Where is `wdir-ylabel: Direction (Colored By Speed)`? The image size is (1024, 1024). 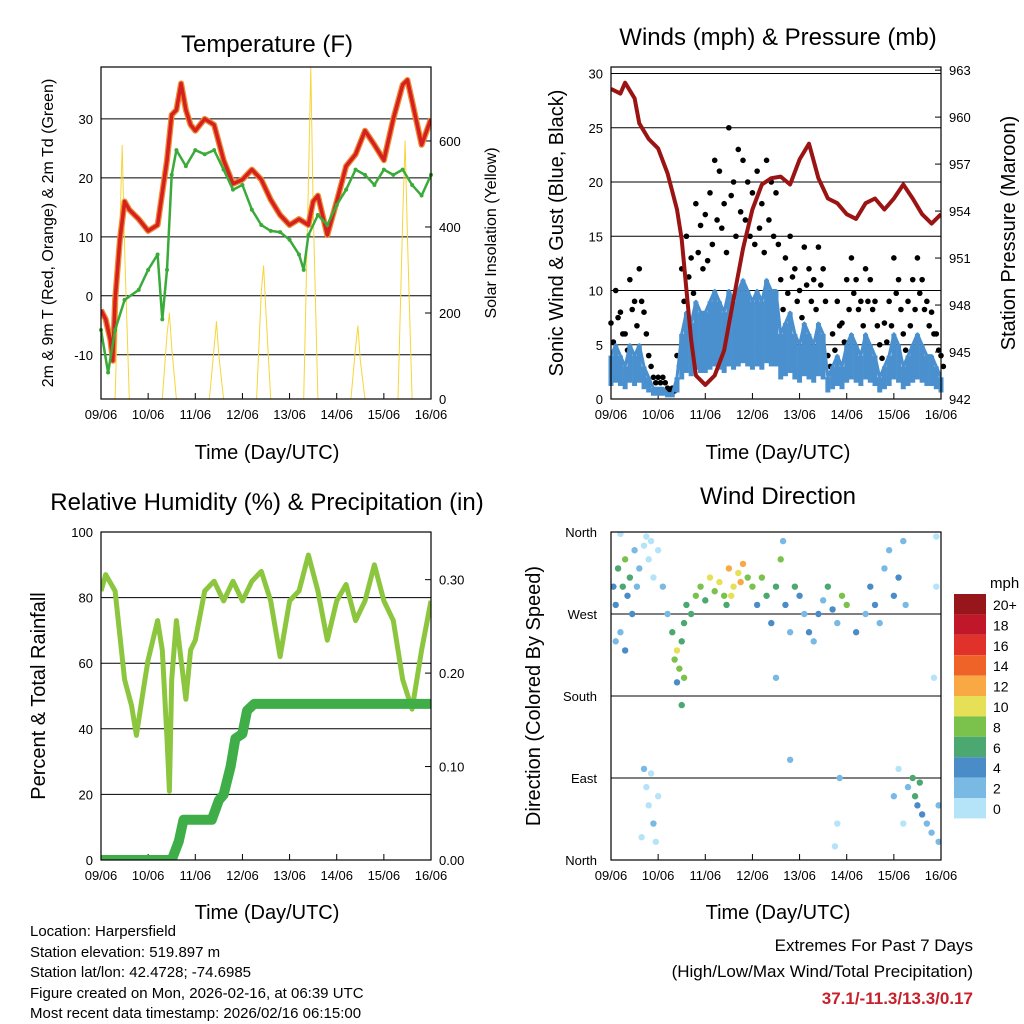
wdir-ylabel: Direction (Colored By Speed) is located at coordinates (534, 696).